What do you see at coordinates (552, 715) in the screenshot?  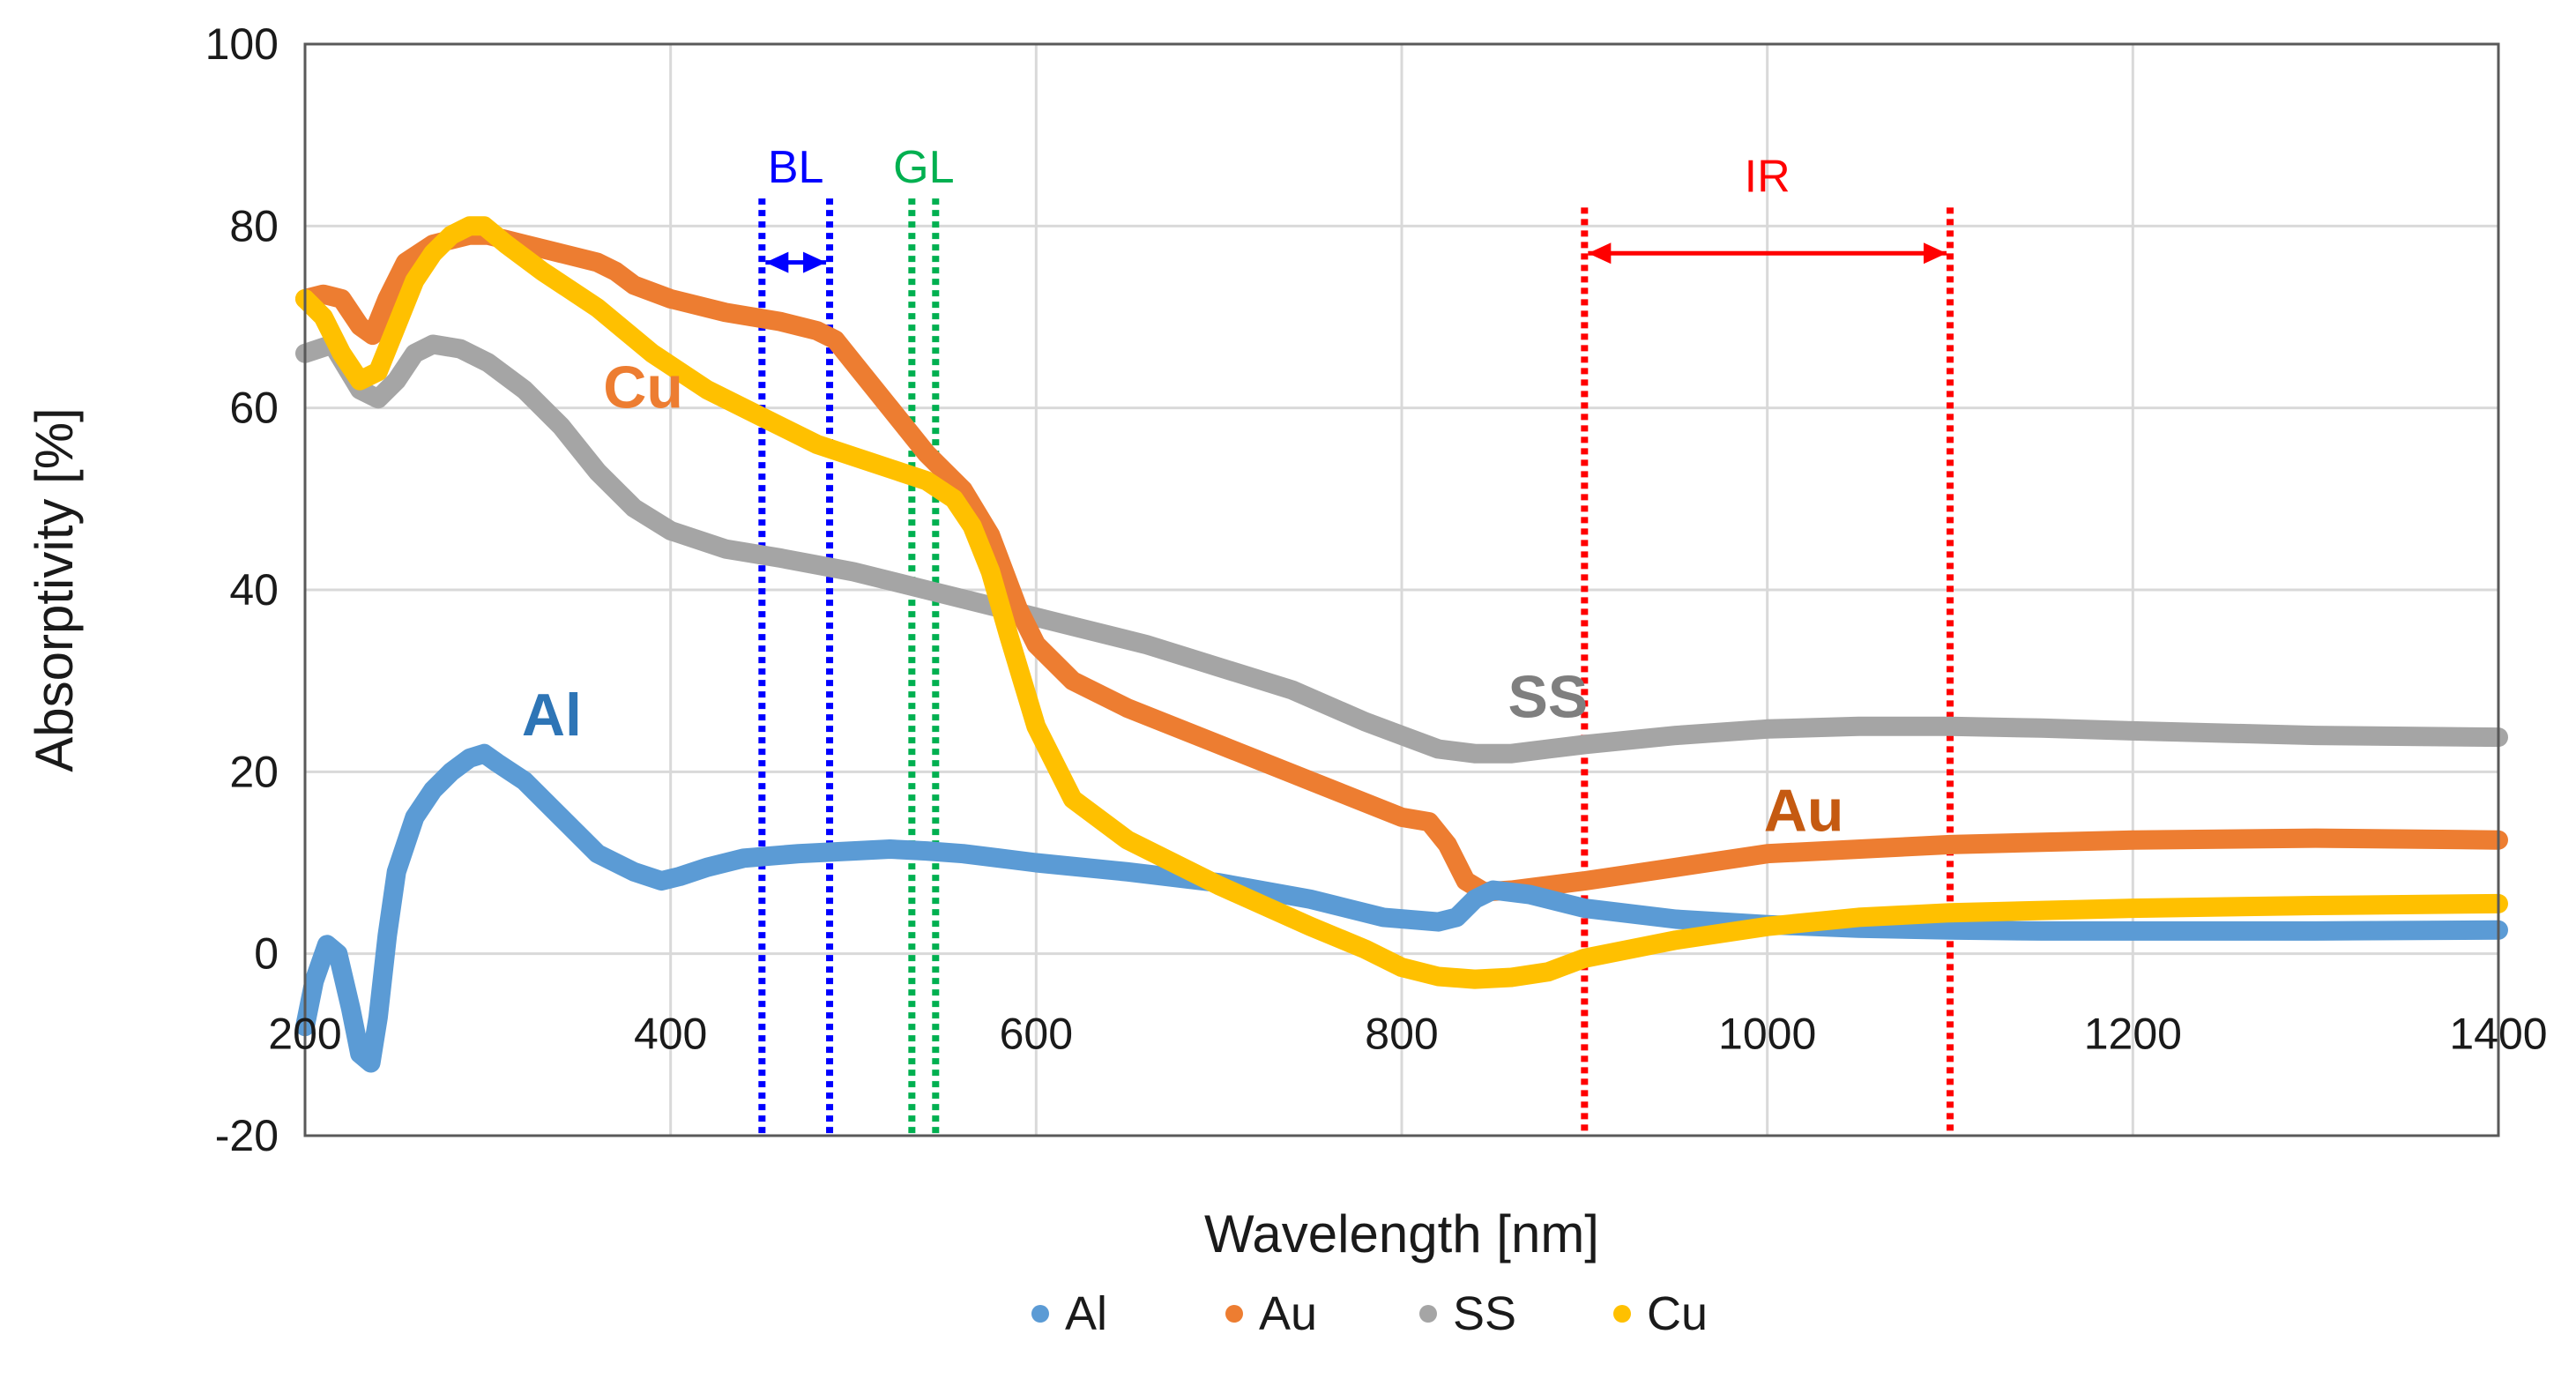 I see `series-label-al: Al` at bounding box center [552, 715].